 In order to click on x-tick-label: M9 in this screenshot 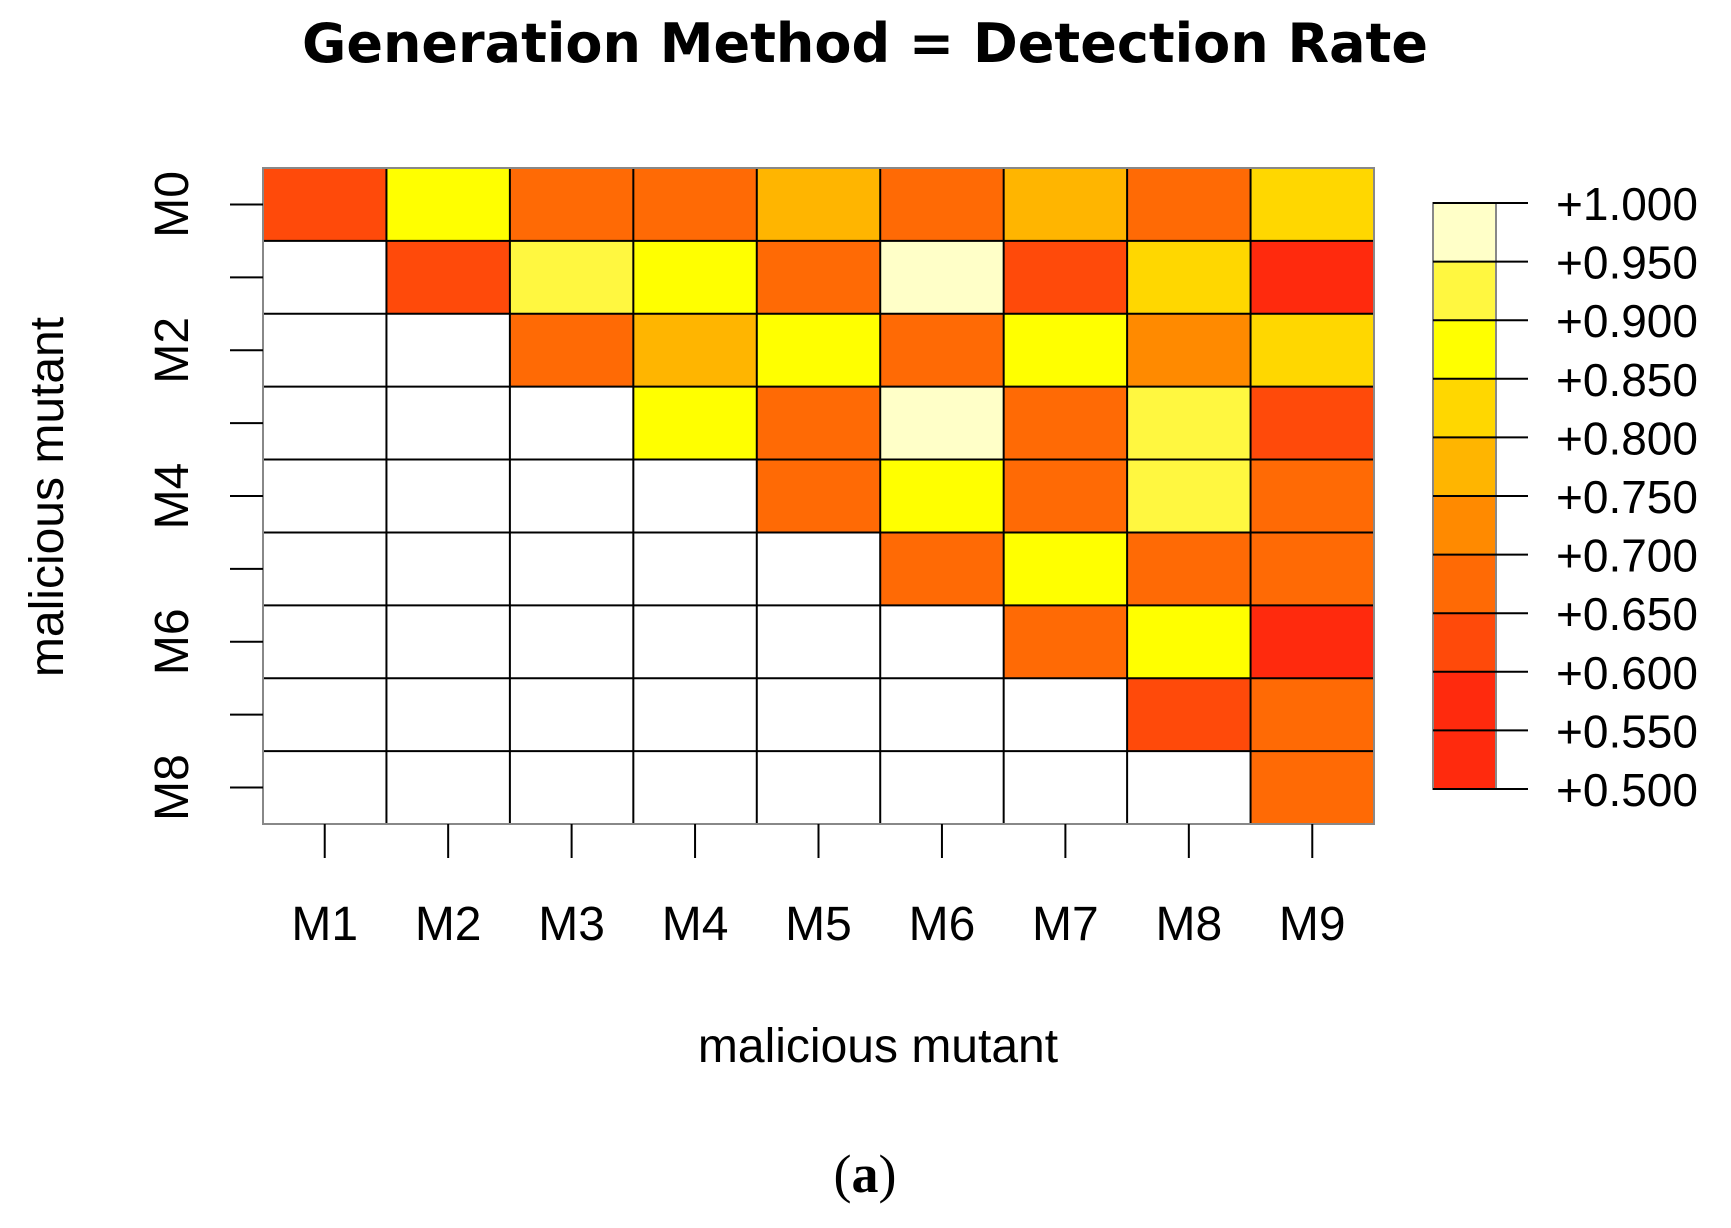, I will do `click(1312, 924)`.